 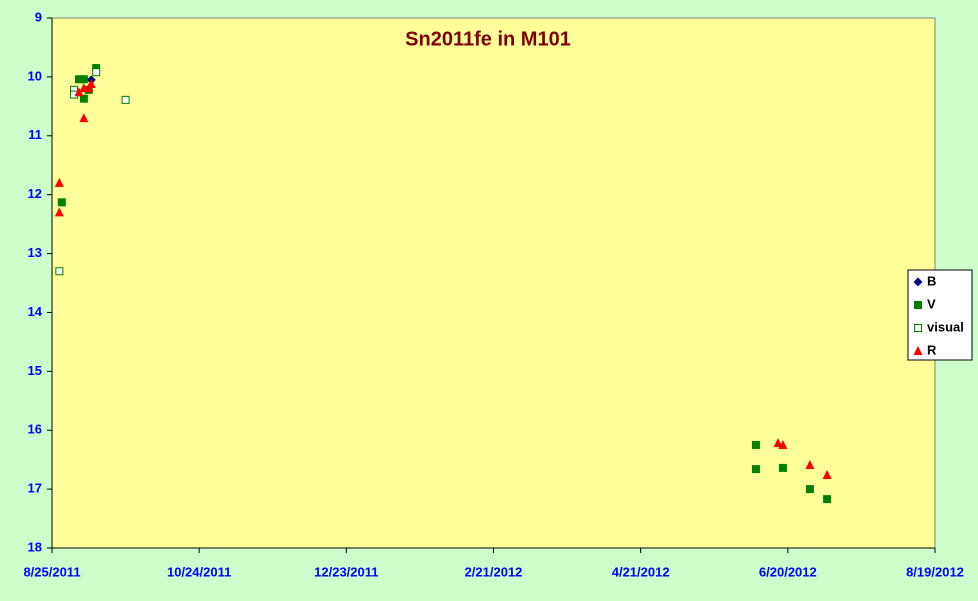 I want to click on x-tick-label: 6/20/2012, so click(x=788, y=571).